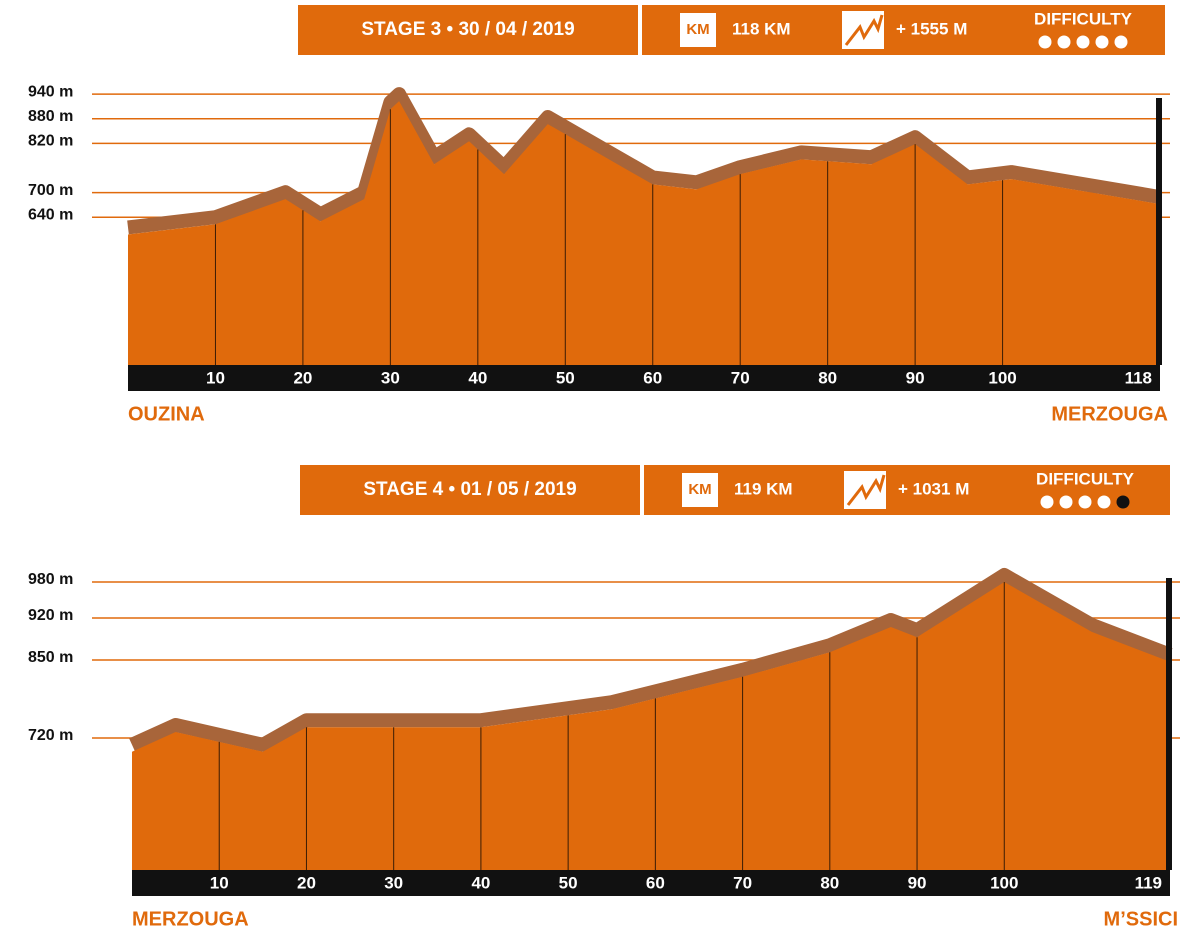 The width and height of the screenshot is (1200, 935). I want to click on x-tick-label: 118, so click(1138, 377).